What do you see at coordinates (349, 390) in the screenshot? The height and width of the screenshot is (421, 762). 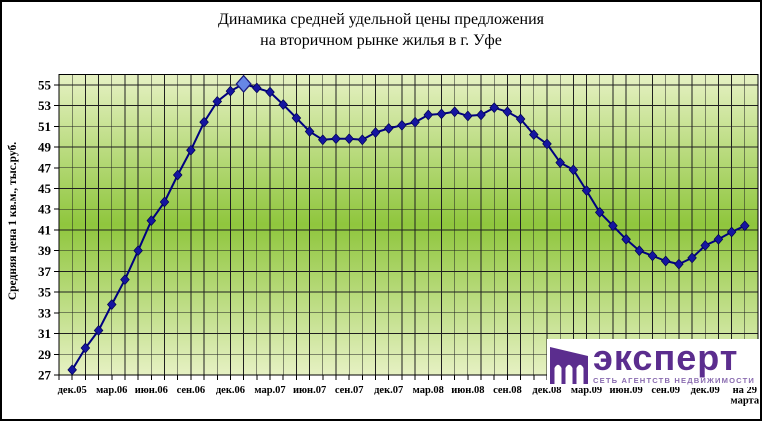 I see `x-tick-label: сен.07` at bounding box center [349, 390].